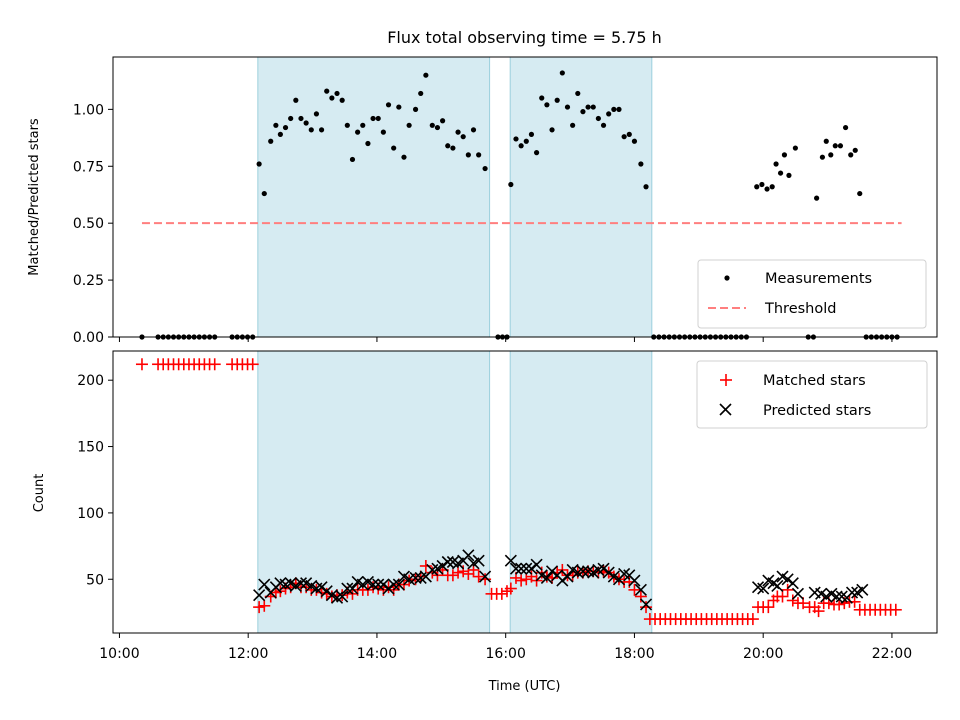 This screenshot has height=720, width=960. I want to click on legend-measurements-label: Measurements, so click(818, 279).